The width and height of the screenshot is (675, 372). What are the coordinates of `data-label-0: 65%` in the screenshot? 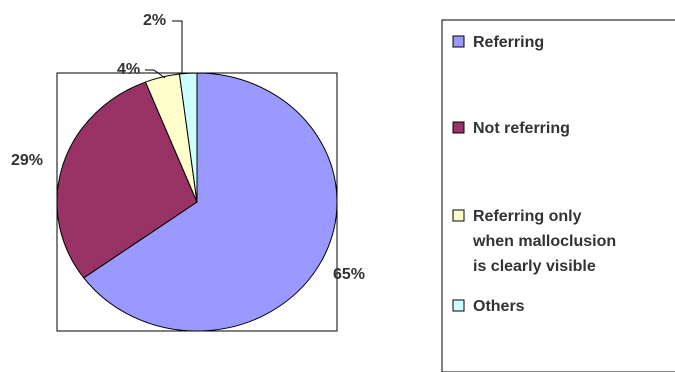 It's located at (349, 274).